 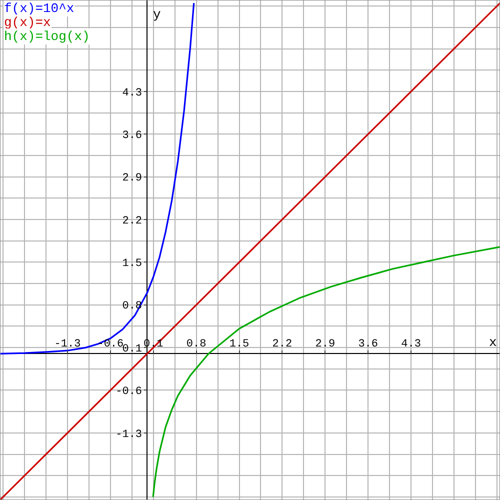 I want to click on y-tick-label: 4.3, so click(x=132, y=93).